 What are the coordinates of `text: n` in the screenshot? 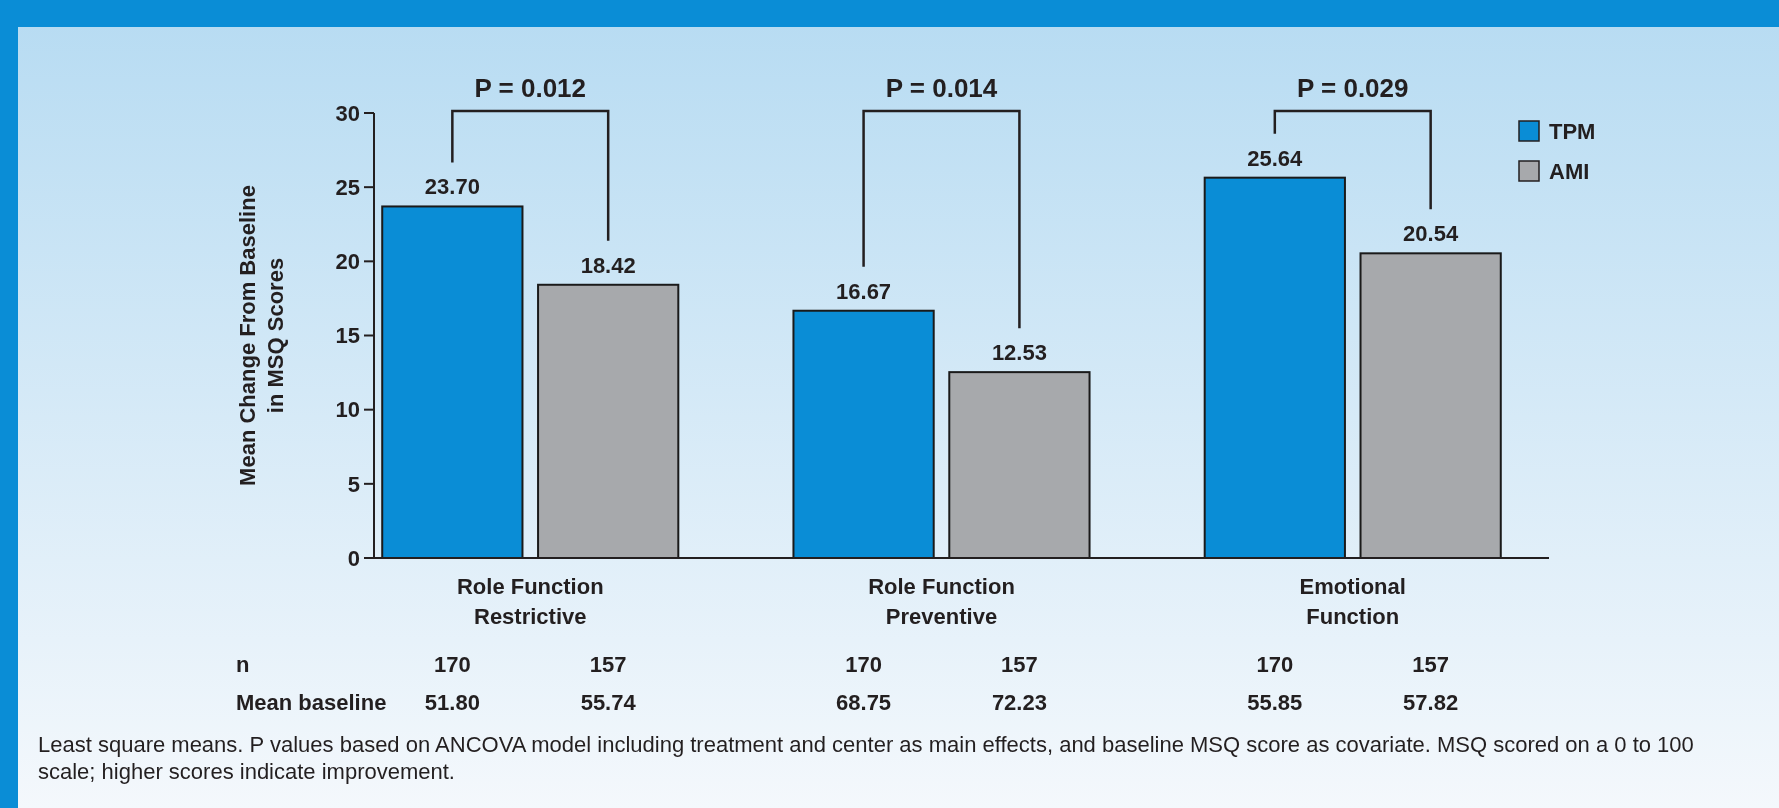 It's located at (243, 664).